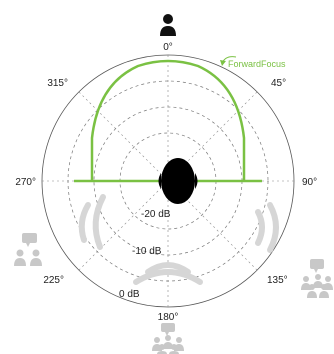 The width and height of the screenshot is (334, 354). I want to click on feature-label: ForwardFocus, so click(257, 64).